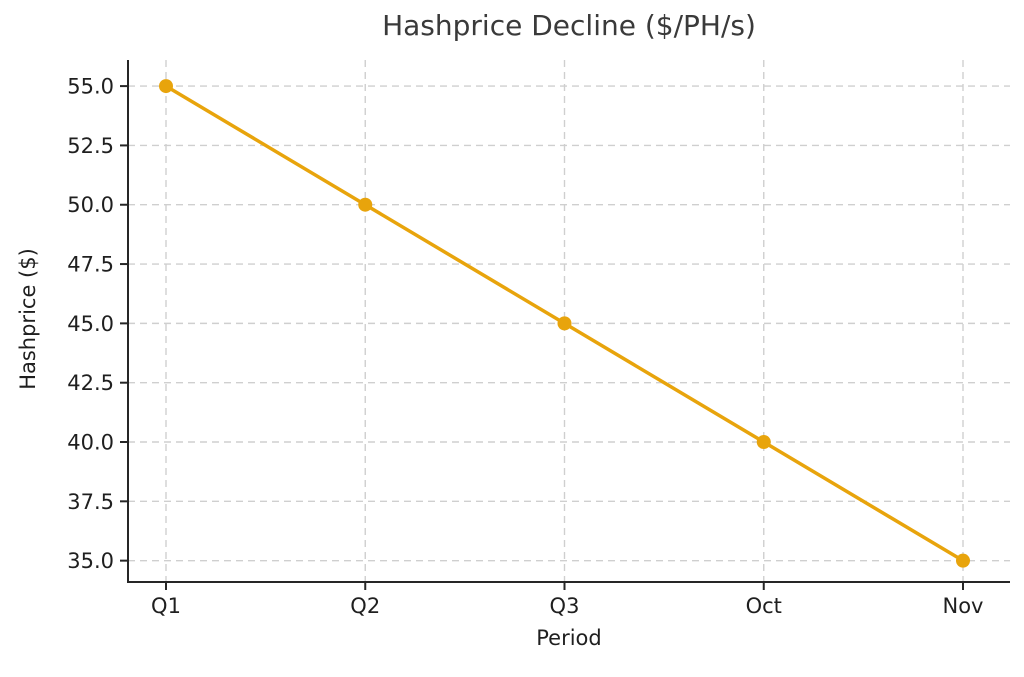 Image resolution: width=1024 pixels, height=677 pixels. Describe the element at coordinates (90, 502) in the screenshot. I see `y-tick-label: 37.5` at that location.